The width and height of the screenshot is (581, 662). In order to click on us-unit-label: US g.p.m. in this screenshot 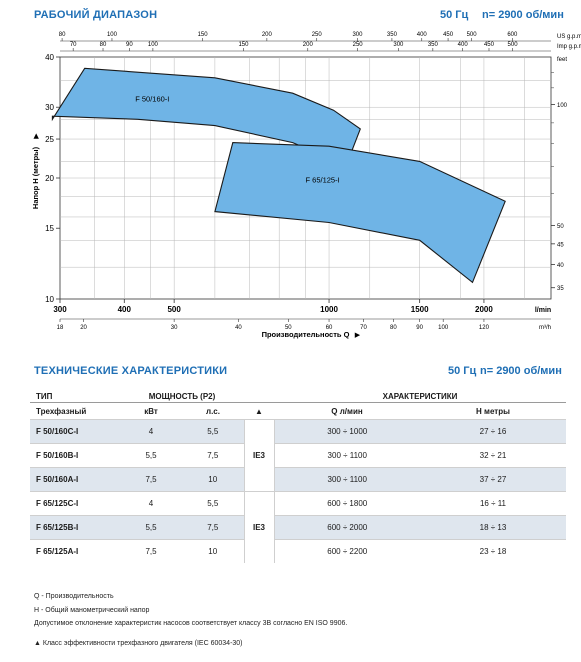, I will do `click(569, 37)`.